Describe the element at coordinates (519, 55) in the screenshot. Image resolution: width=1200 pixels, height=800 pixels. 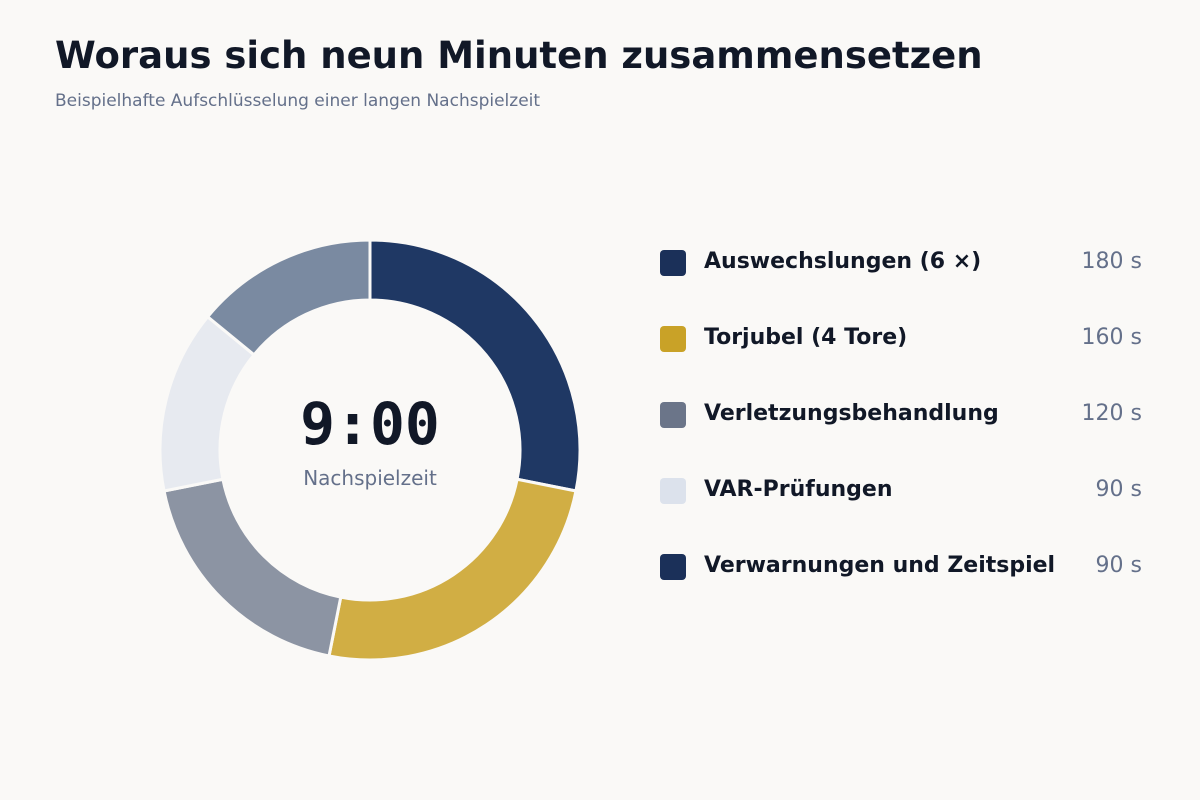
I see `chart-title: Woraus sich neun Minuten zusammensetzen` at that location.